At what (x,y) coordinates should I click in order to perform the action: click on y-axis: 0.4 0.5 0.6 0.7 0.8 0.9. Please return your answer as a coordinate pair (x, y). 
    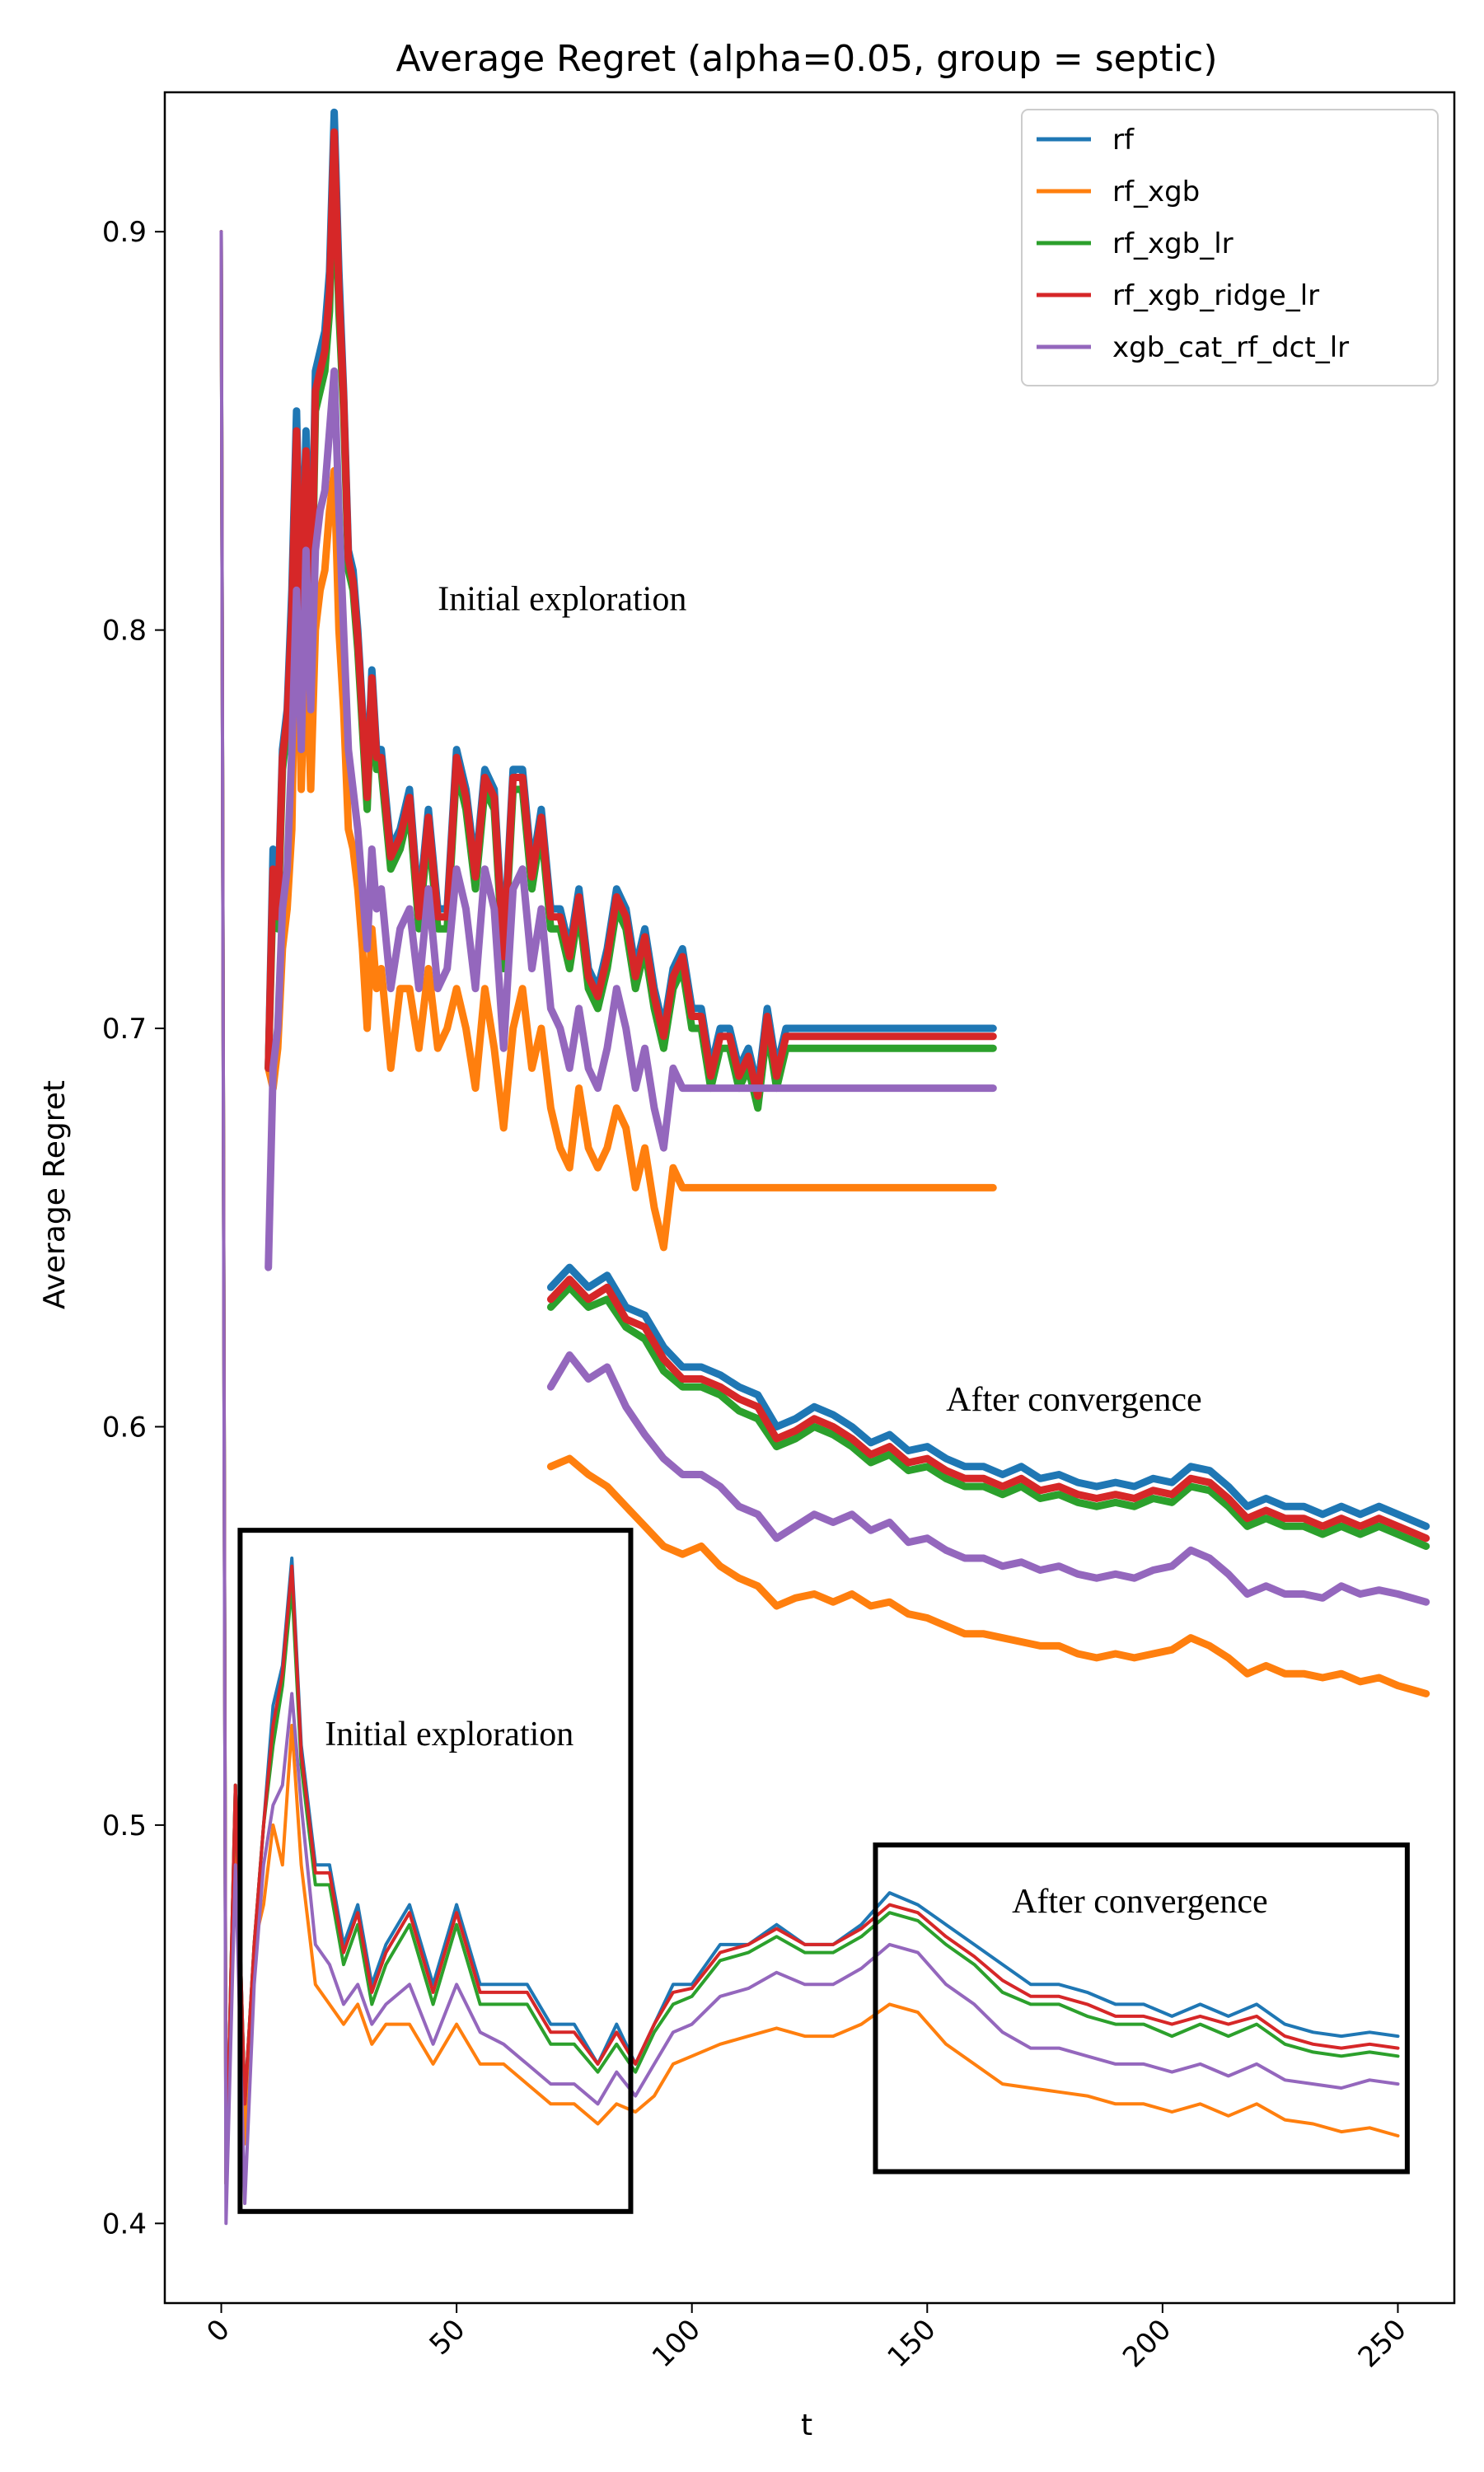
    Looking at the image, I should click on (133, 1228).